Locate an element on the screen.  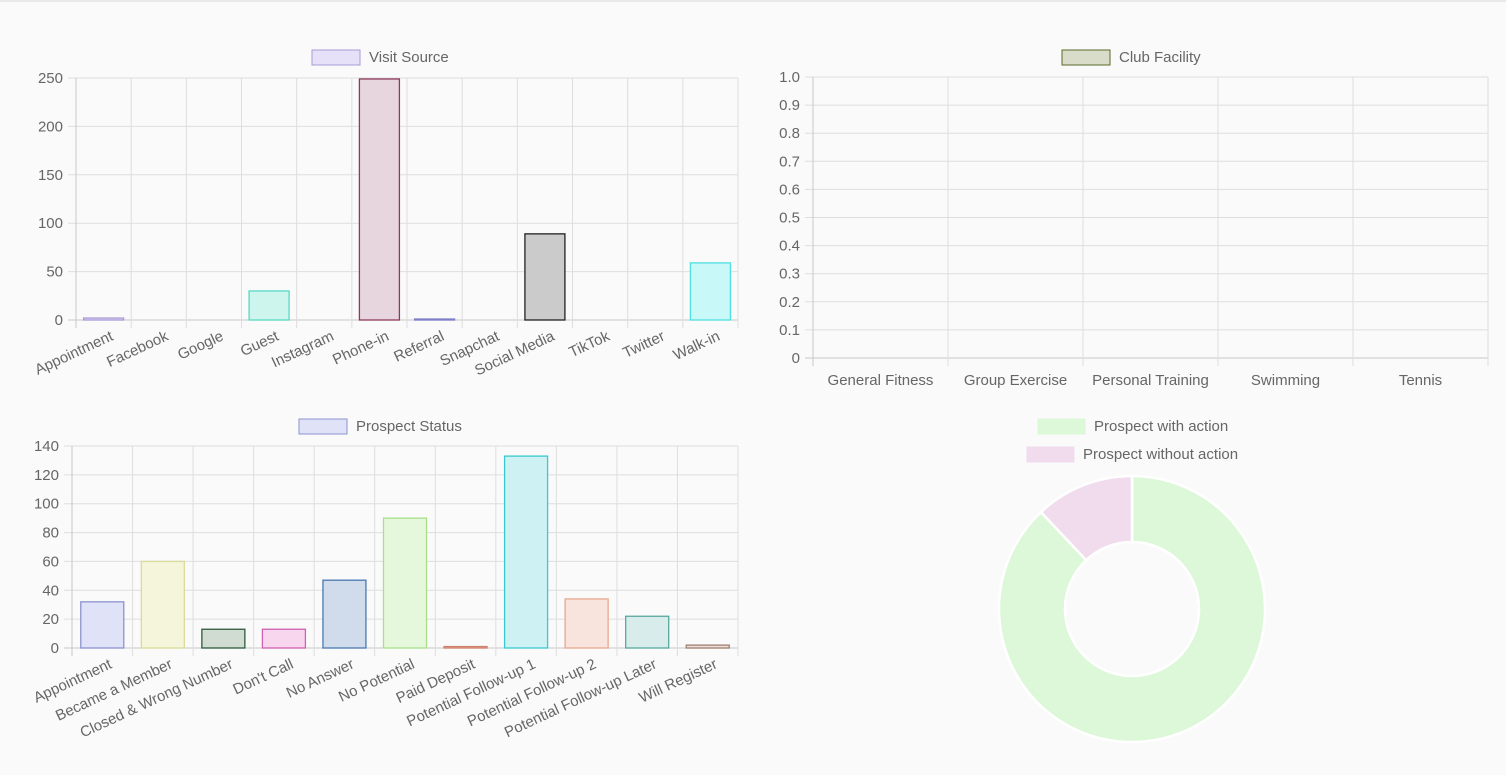
y-tick-label: 80 is located at coordinates (50, 533).